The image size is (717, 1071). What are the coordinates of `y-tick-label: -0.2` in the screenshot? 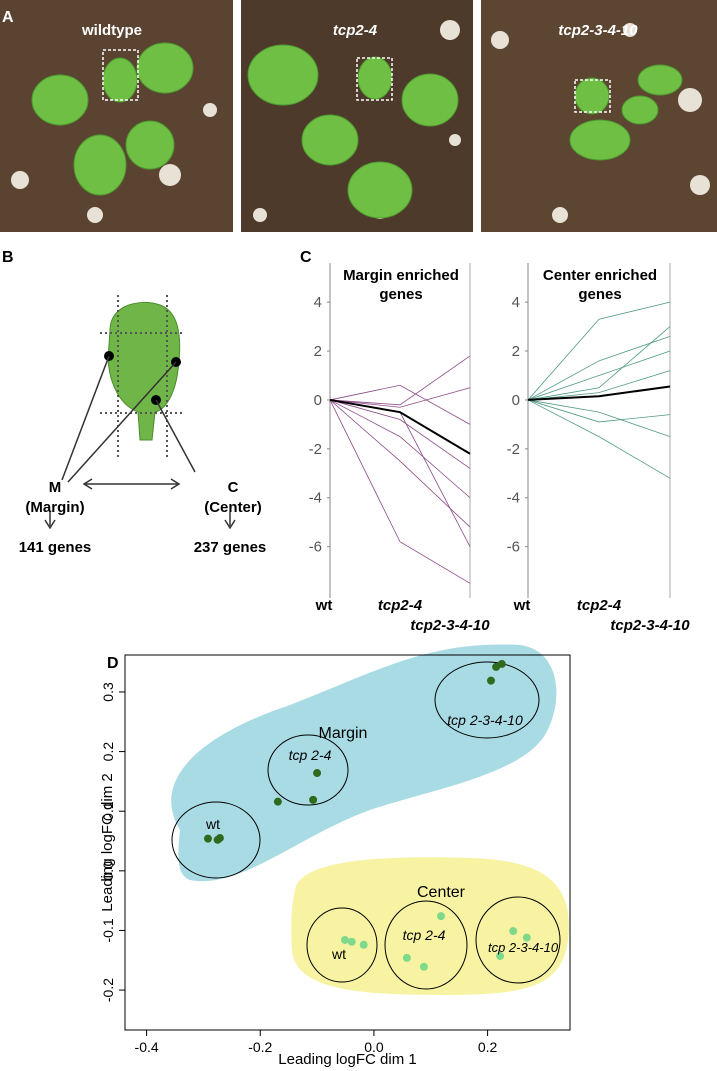 It's located at (108, 990).